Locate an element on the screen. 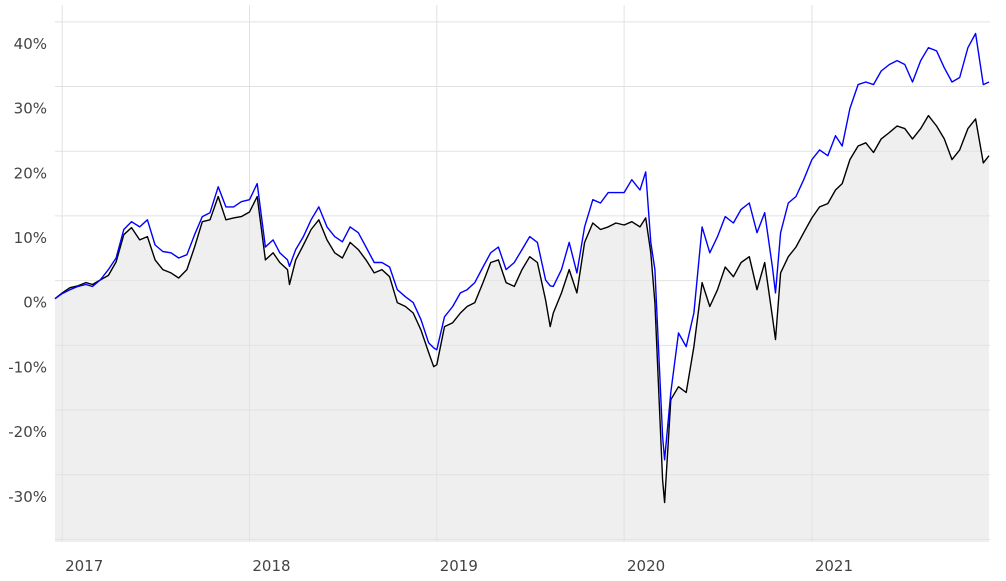 The height and width of the screenshot is (581, 1006). y-tick-label: 20% is located at coordinates (30, 173).